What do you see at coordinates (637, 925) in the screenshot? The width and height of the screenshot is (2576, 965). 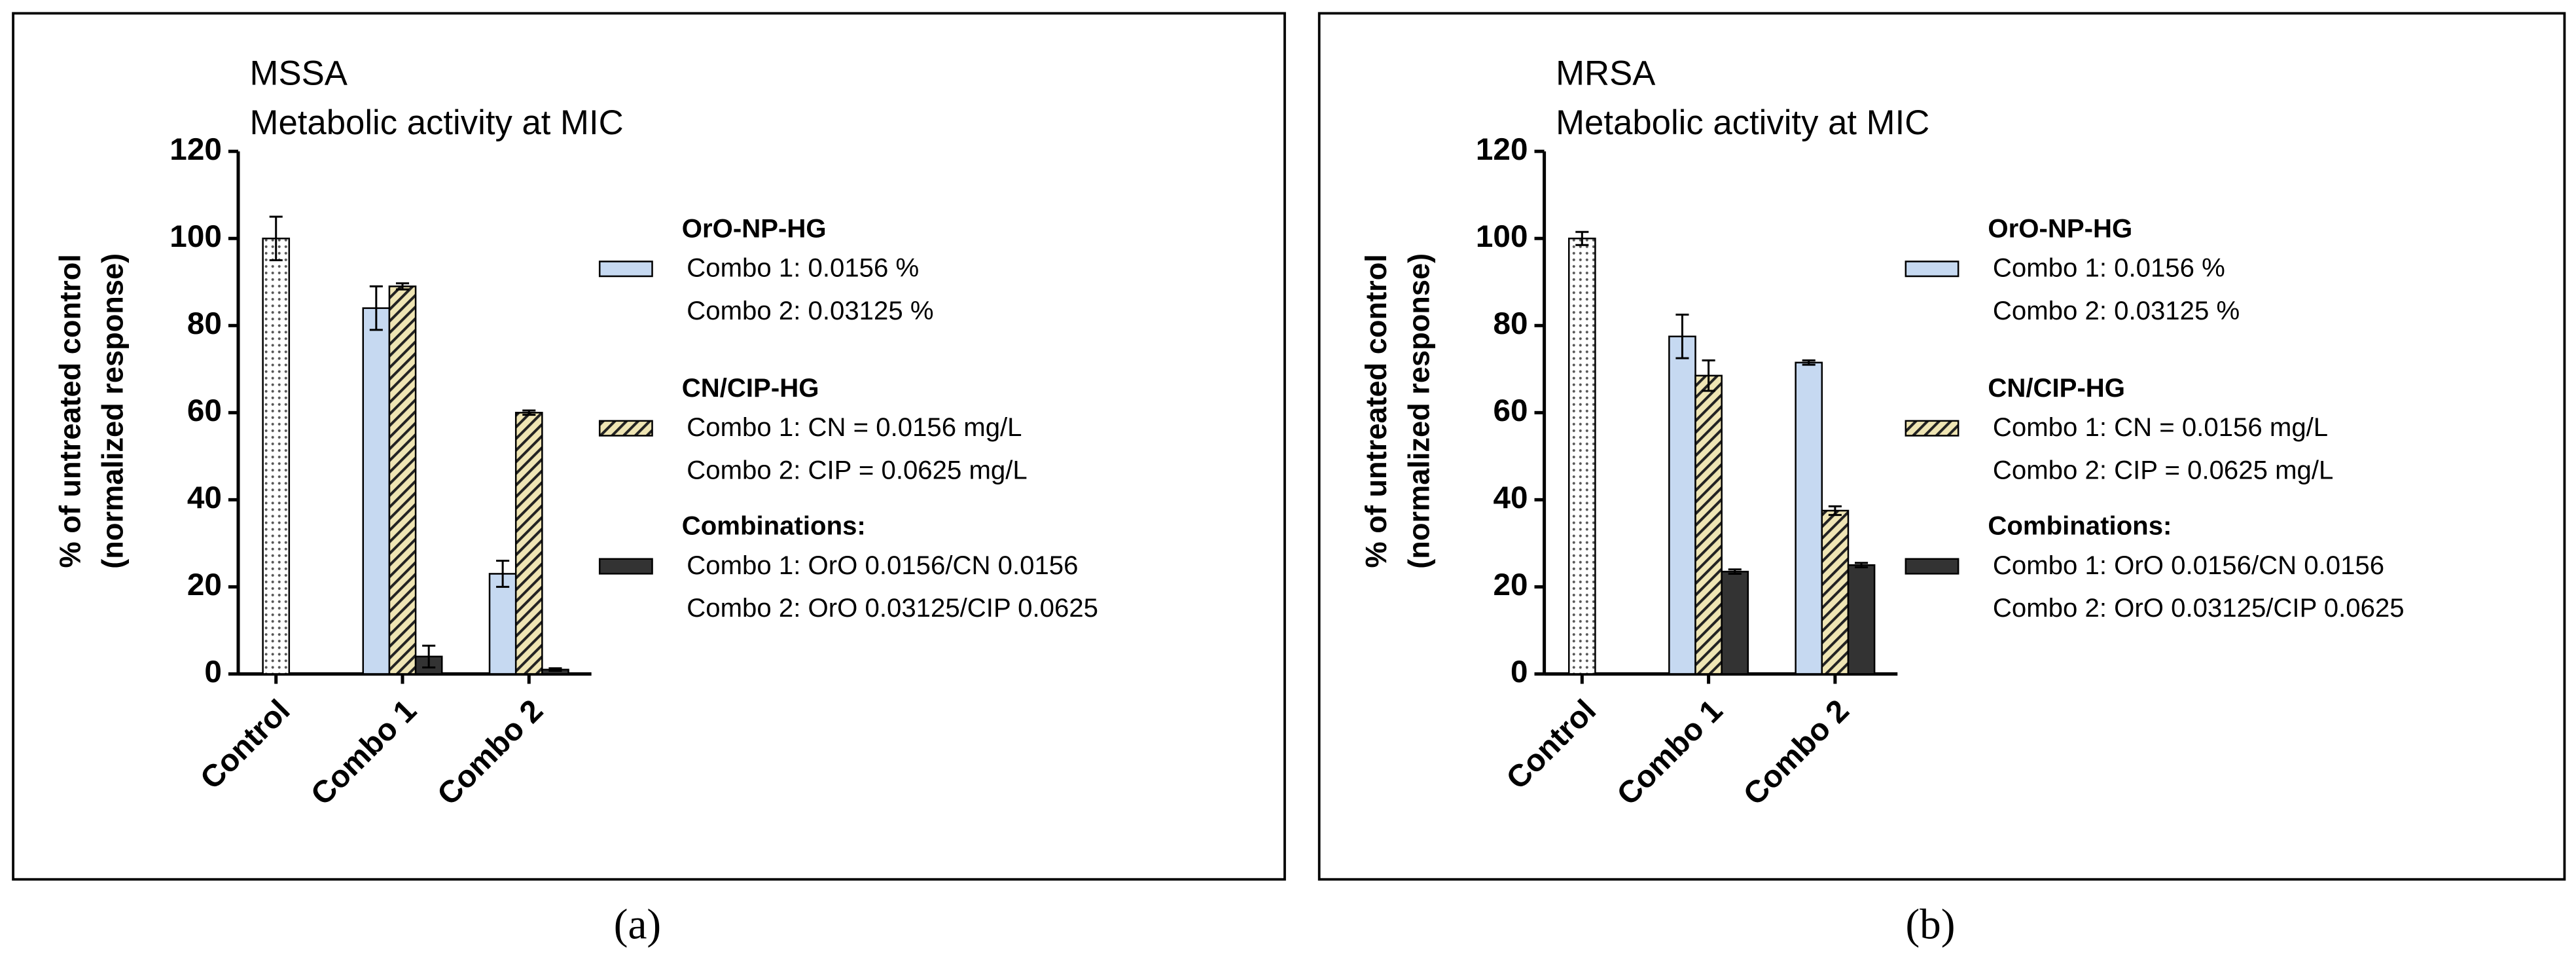 I see `panel-label: (a)` at bounding box center [637, 925].